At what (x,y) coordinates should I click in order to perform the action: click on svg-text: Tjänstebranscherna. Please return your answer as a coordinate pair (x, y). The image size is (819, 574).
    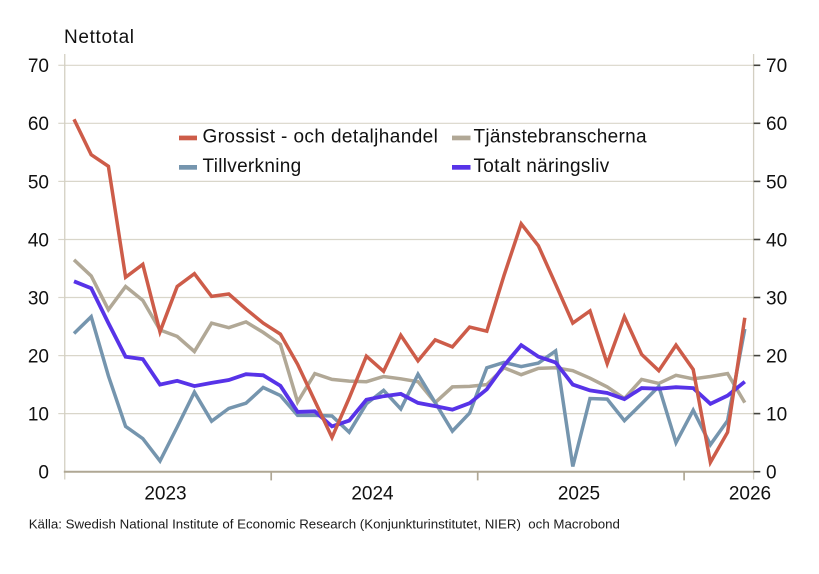
    Looking at the image, I should click on (560, 137).